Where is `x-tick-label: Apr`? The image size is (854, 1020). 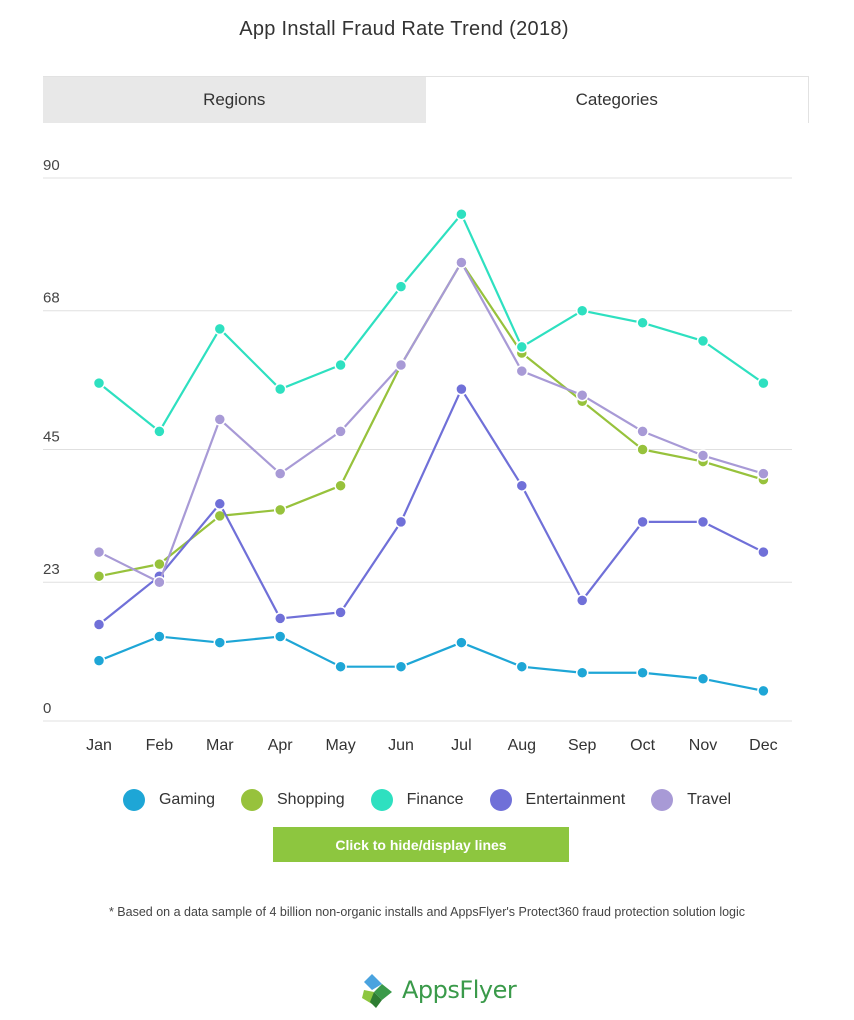 x-tick-label: Apr is located at coordinates (281, 745).